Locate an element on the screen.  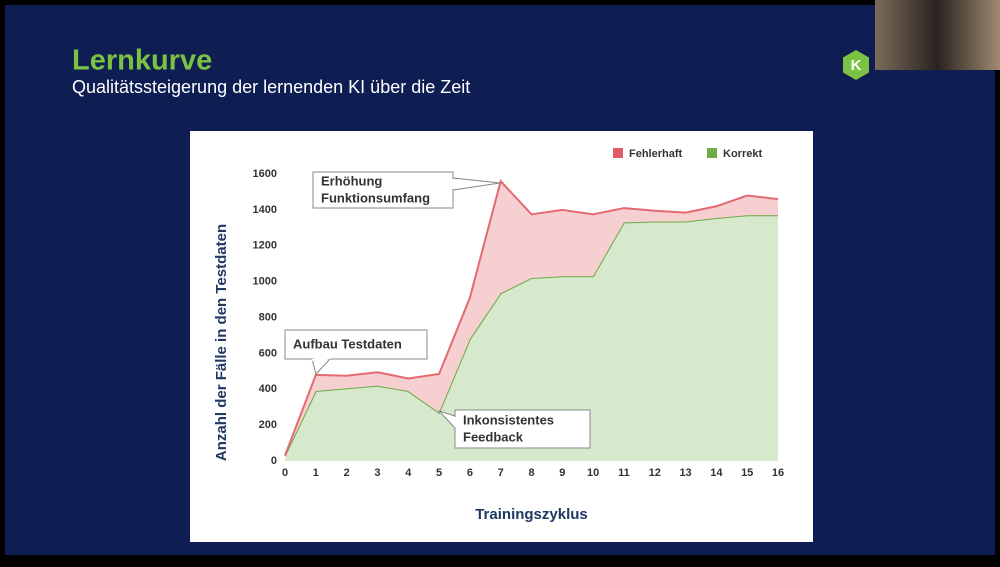
legend-label: Fehlerhaft is located at coordinates (656, 154).